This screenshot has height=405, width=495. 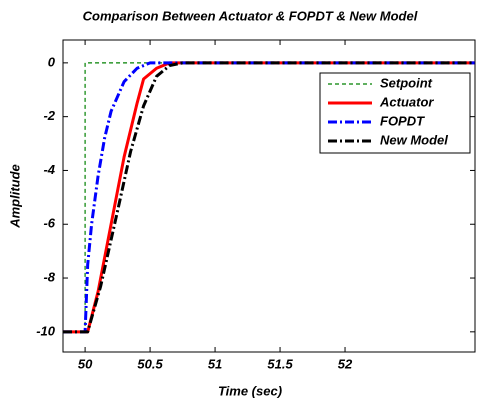 What do you see at coordinates (14, 196) in the screenshot?
I see `y-axis-label: Amplitude` at bounding box center [14, 196].